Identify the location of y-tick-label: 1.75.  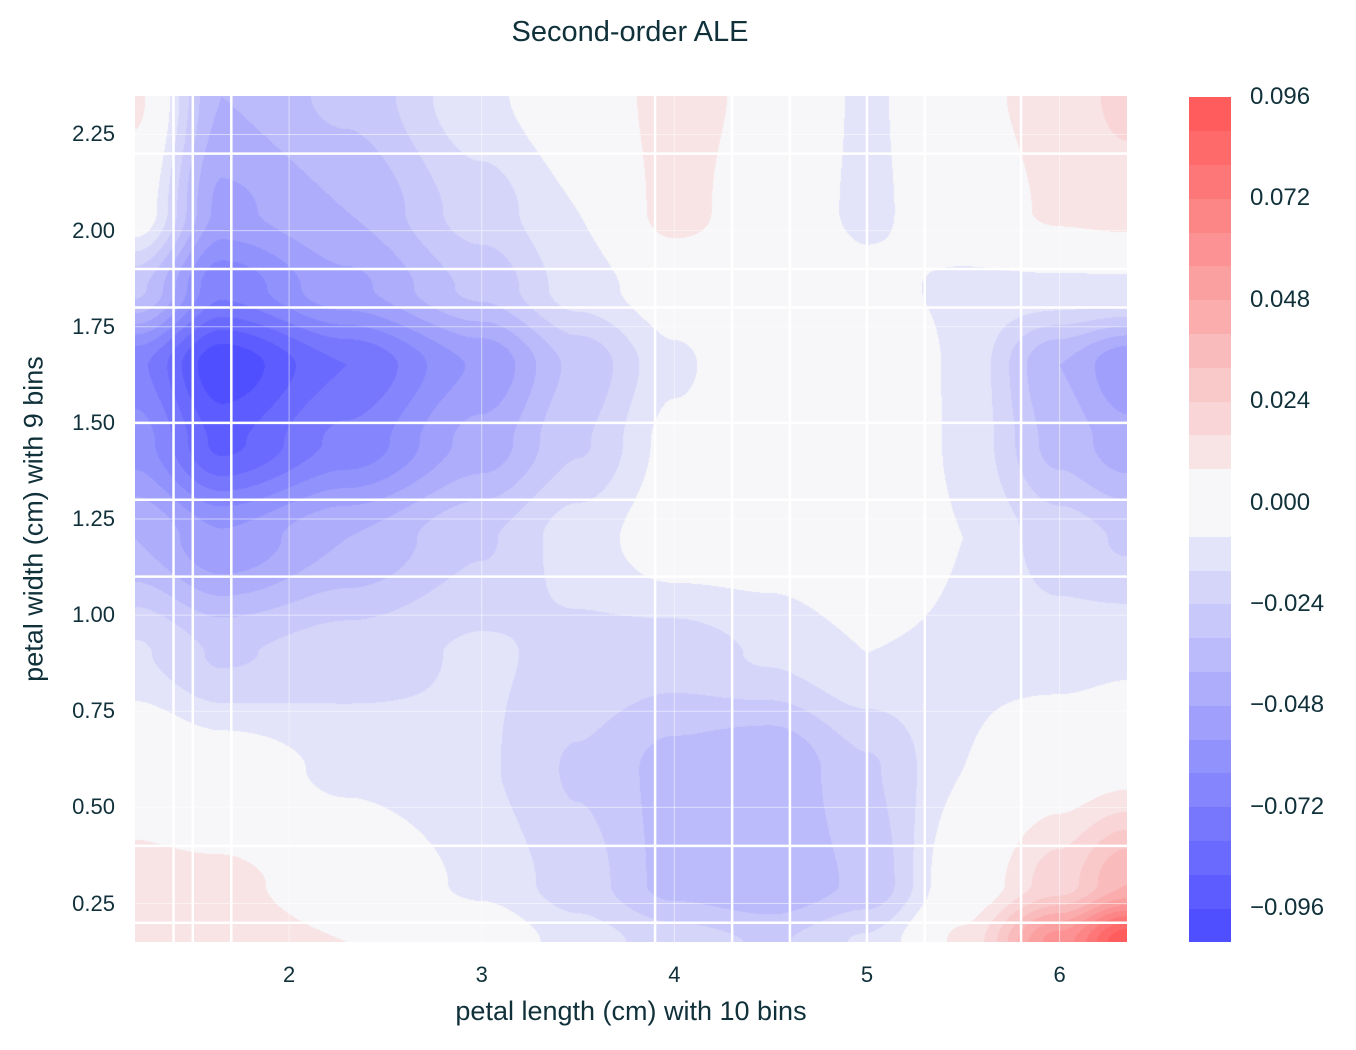
(93, 326).